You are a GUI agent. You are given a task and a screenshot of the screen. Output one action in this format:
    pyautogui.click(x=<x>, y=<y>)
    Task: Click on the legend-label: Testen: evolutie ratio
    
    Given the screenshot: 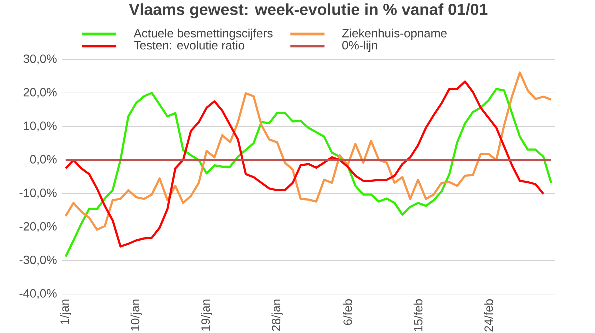 What is the action you would take?
    pyautogui.click(x=189, y=45)
    